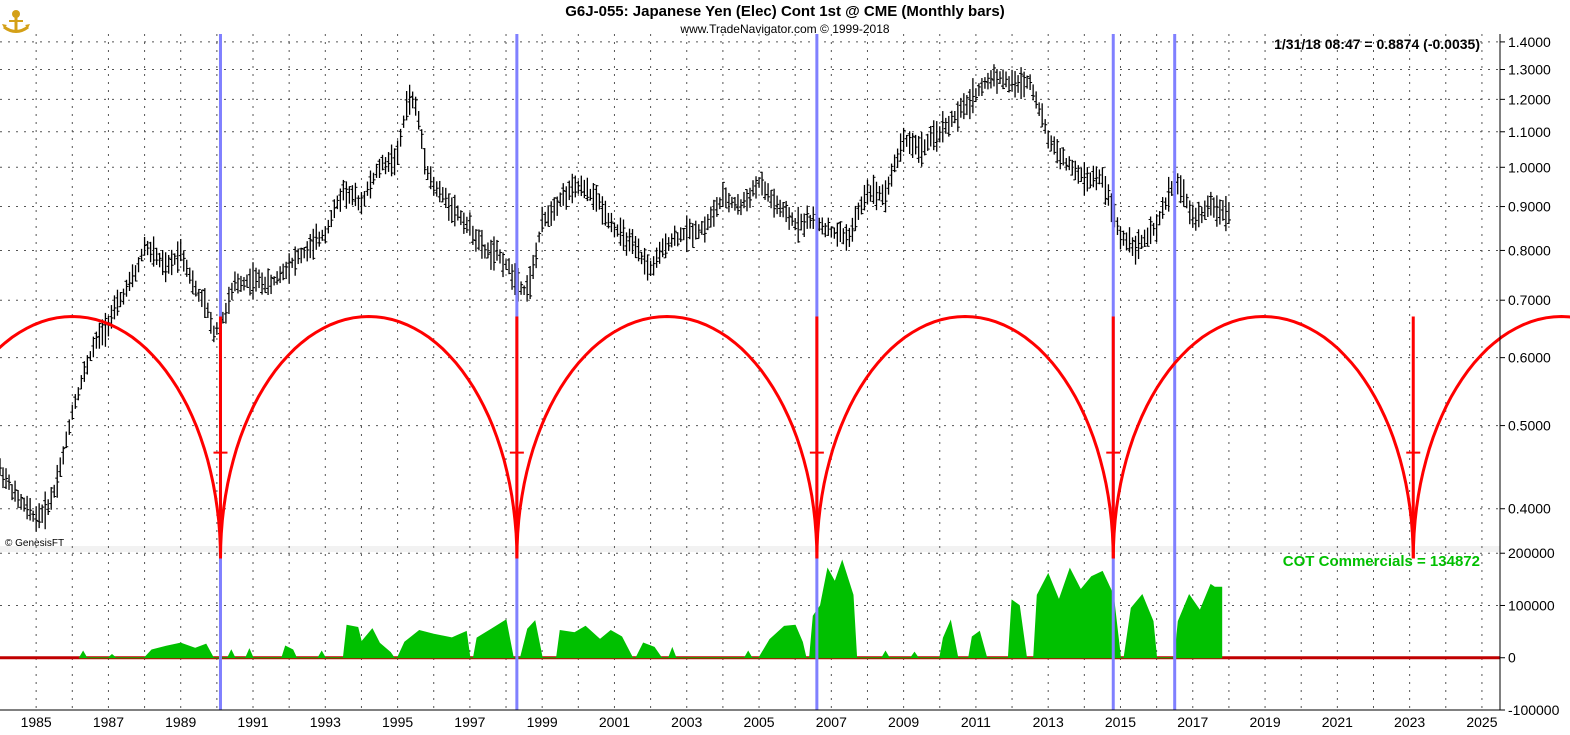  What do you see at coordinates (1529, 167) in the screenshot?
I see `price-tick-label: 1.0000` at bounding box center [1529, 167].